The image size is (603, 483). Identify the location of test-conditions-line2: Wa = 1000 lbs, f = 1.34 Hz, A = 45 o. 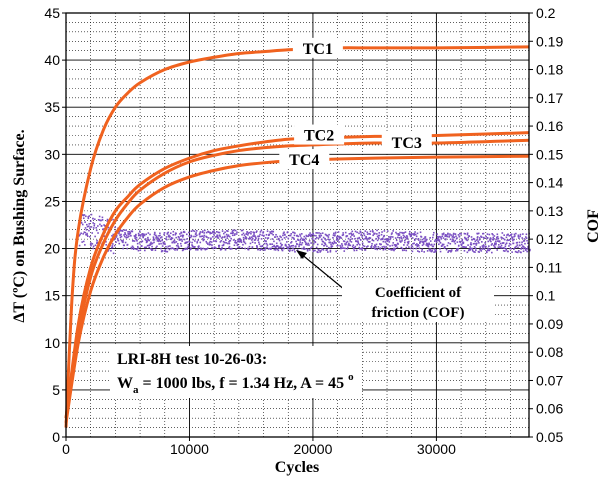
(235, 383).